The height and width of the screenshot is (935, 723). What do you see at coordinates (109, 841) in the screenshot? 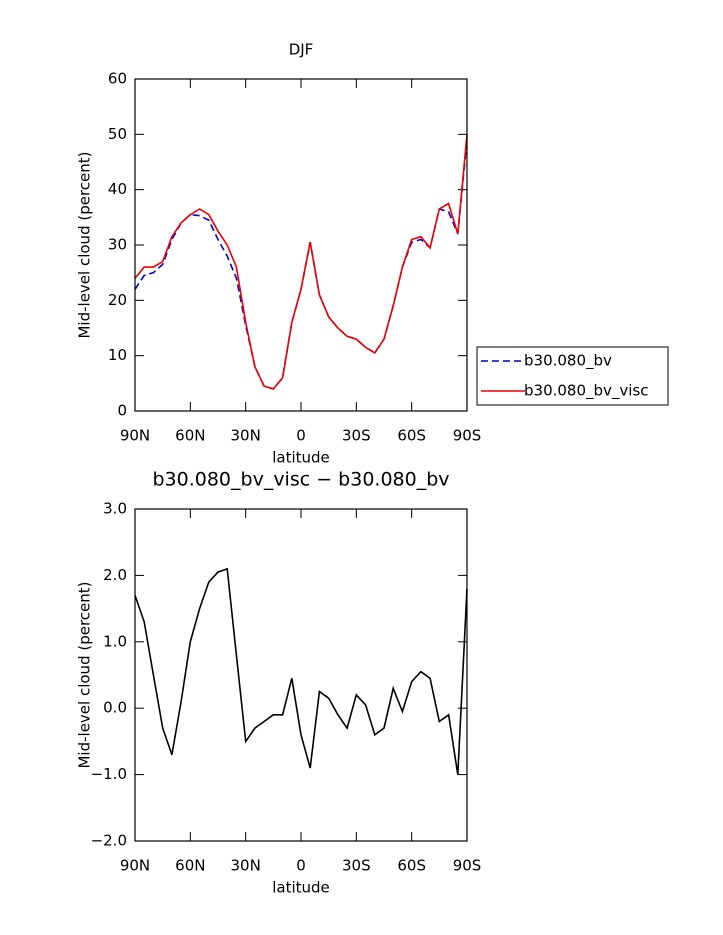
I see `y-tick-label: −2.0` at bounding box center [109, 841].